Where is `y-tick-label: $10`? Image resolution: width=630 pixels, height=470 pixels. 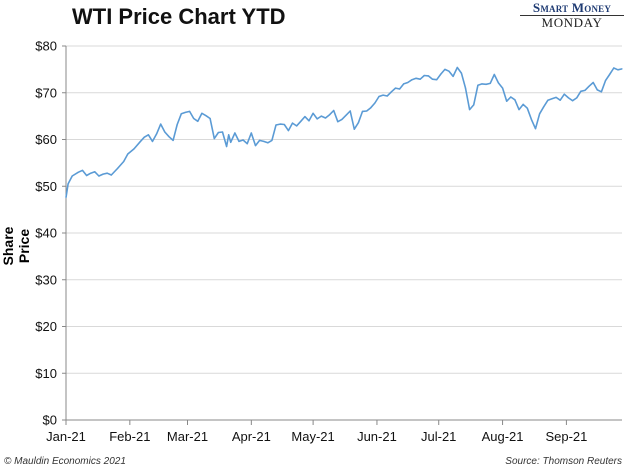
y-tick-label: $10 is located at coordinates (46, 373).